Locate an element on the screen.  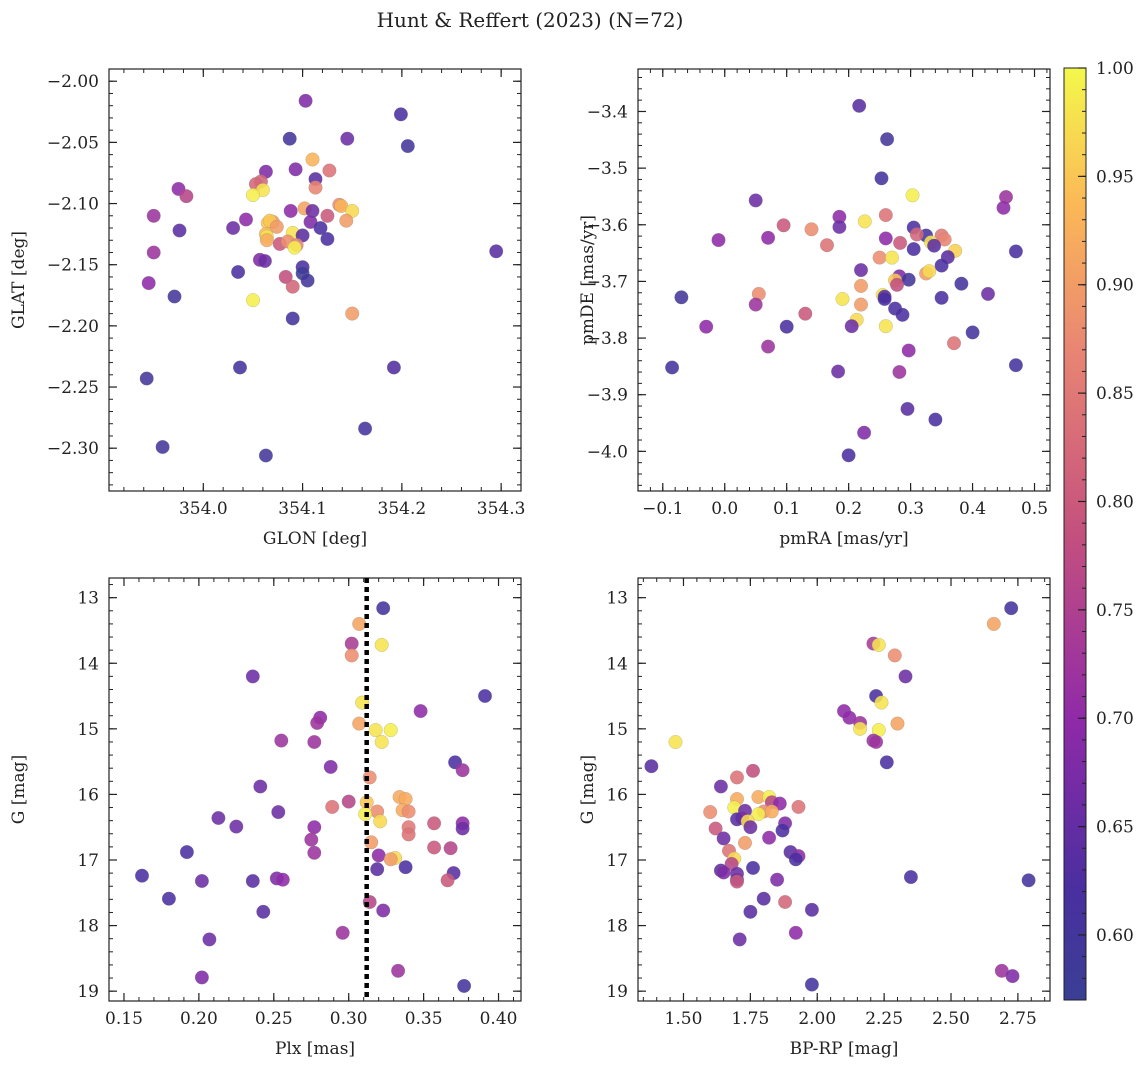
colorbar-tick-label: 0.75 is located at coordinates (1115, 611).